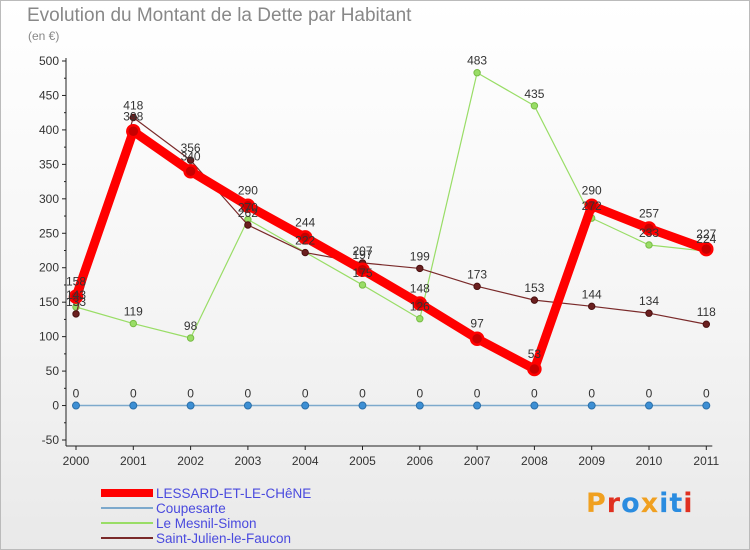 The height and width of the screenshot is (550, 750). I want to click on data-label: 262, so click(248, 213).